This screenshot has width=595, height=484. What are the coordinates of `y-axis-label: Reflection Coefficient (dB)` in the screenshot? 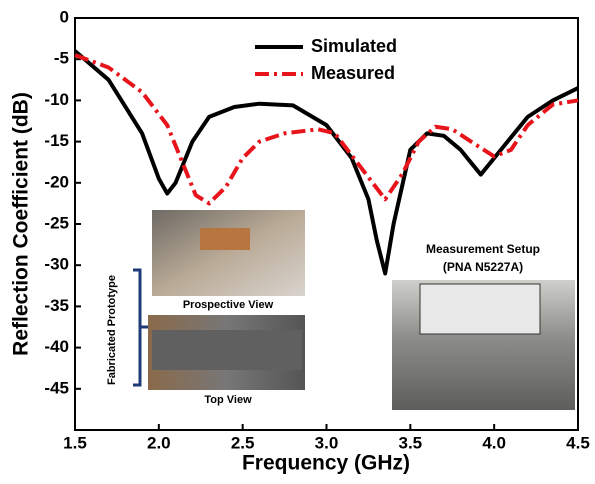 It's located at (21, 224).